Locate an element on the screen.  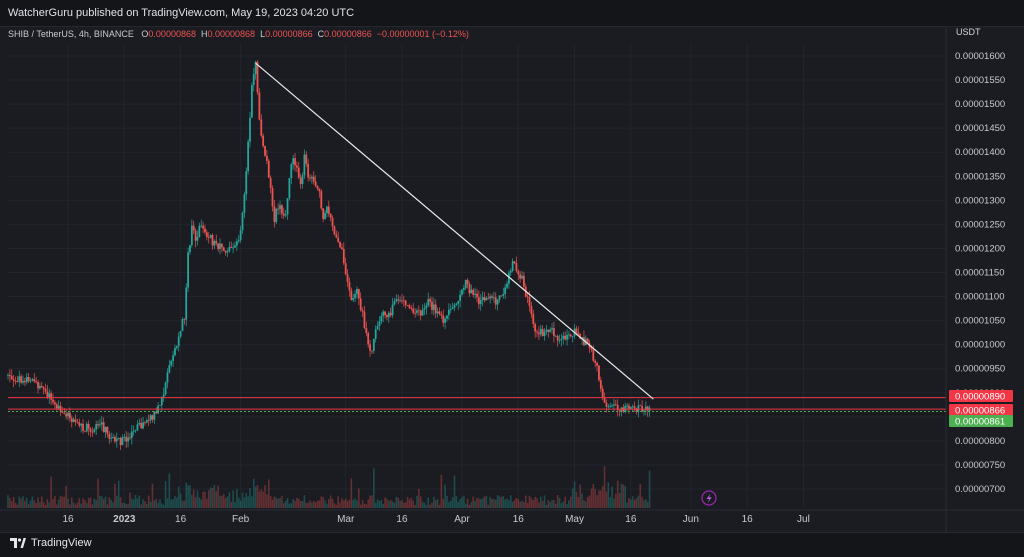
y-tick-label: 0.00001300 is located at coordinates (980, 200).